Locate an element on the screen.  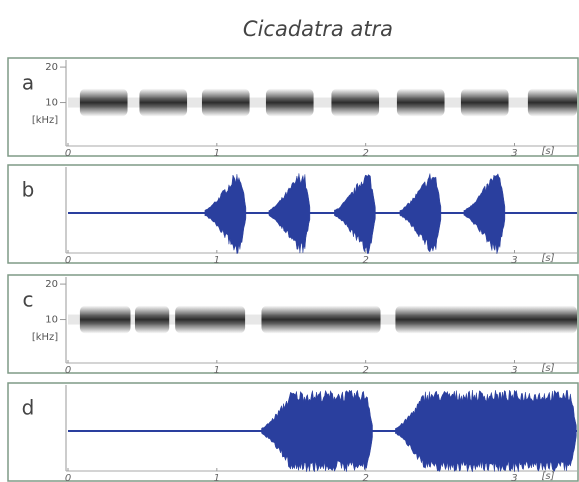
panel-label: c is located at coordinates (28, 300).